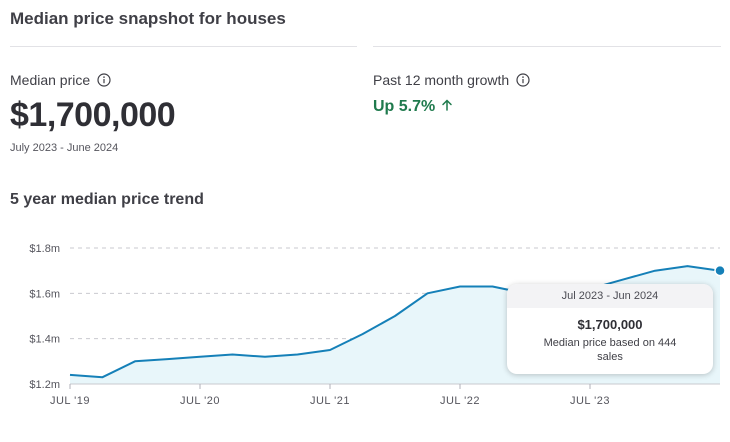 The height and width of the screenshot is (442, 730). What do you see at coordinates (590, 401) in the screenshot?
I see `x-tick-label: JUL '23` at bounding box center [590, 401].